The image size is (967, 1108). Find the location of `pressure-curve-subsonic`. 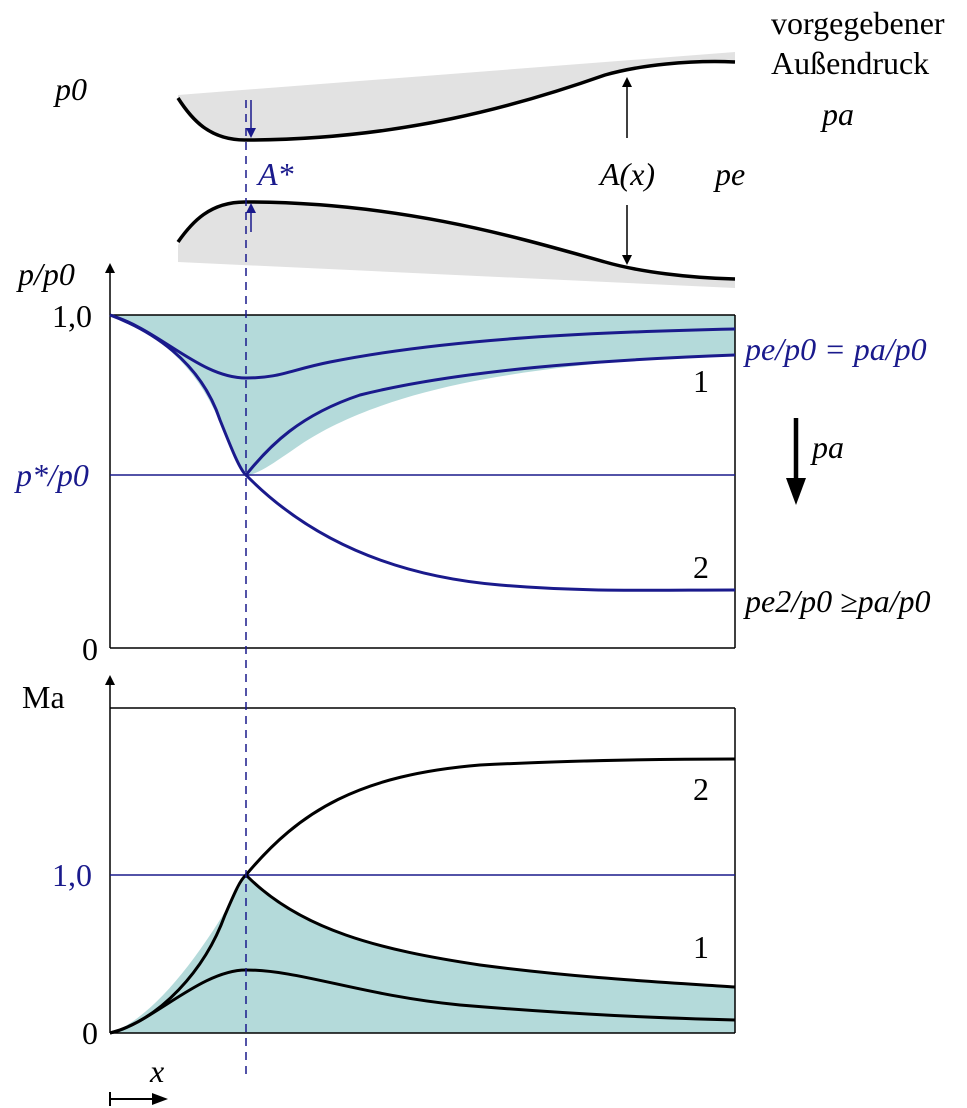

pressure-curve-subsonic is located at coordinates (422, 346).